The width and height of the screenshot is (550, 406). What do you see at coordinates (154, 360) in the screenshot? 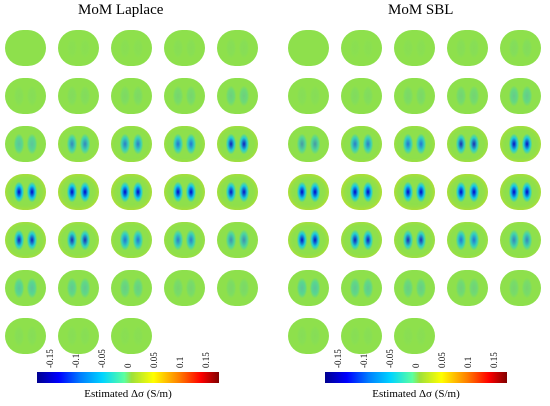
I see `colorbar-tick-label: 0.05` at bounding box center [154, 360].